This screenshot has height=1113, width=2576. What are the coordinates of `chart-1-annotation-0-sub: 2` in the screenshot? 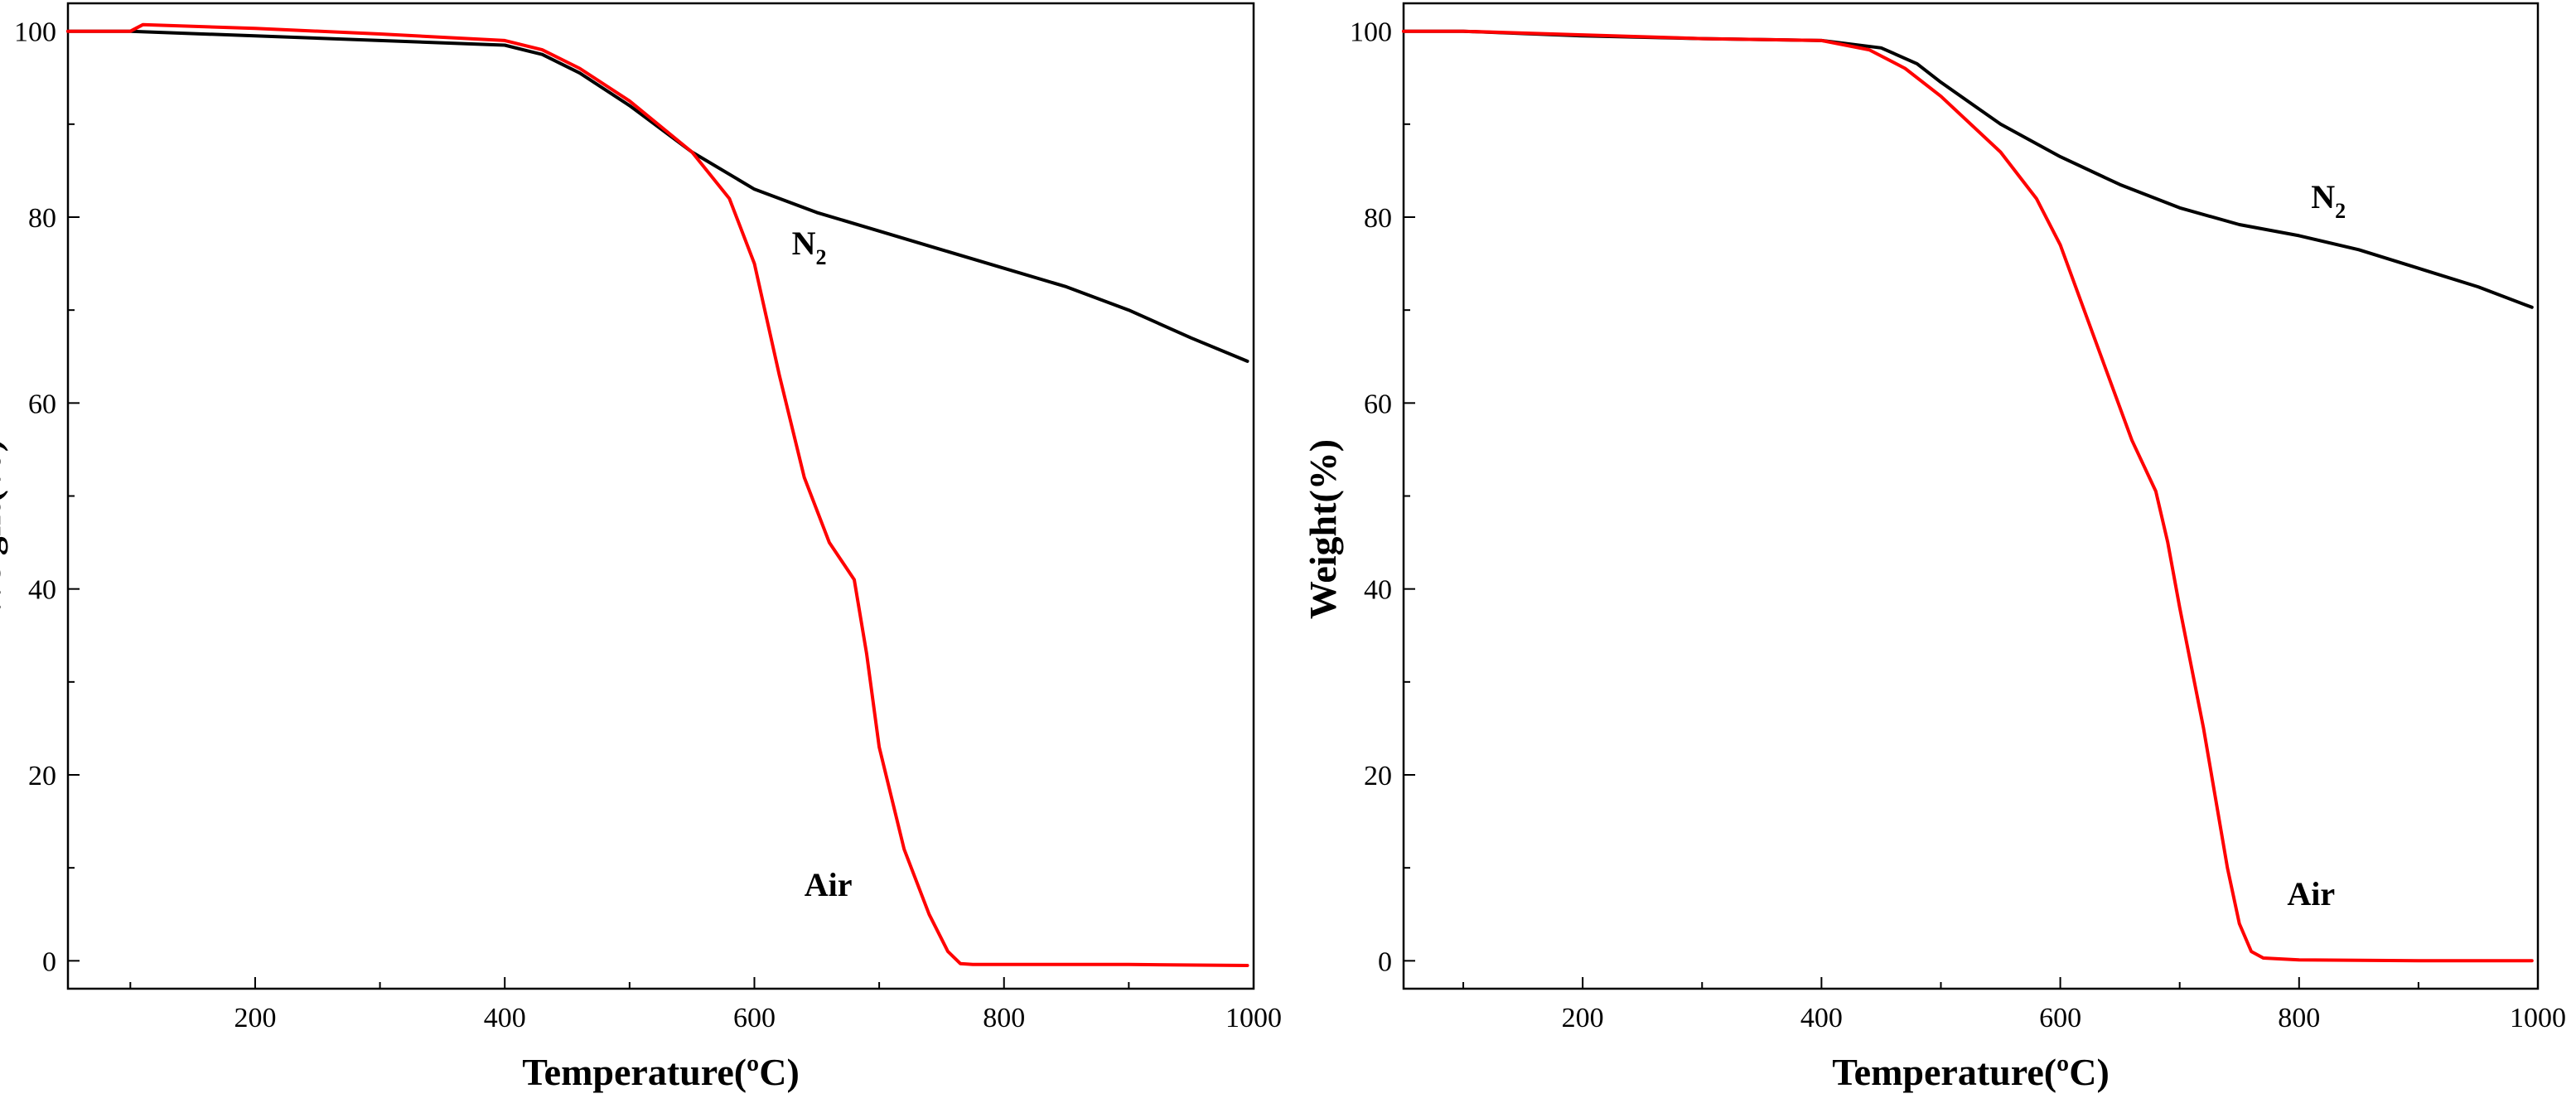 It's located at (2340, 211).